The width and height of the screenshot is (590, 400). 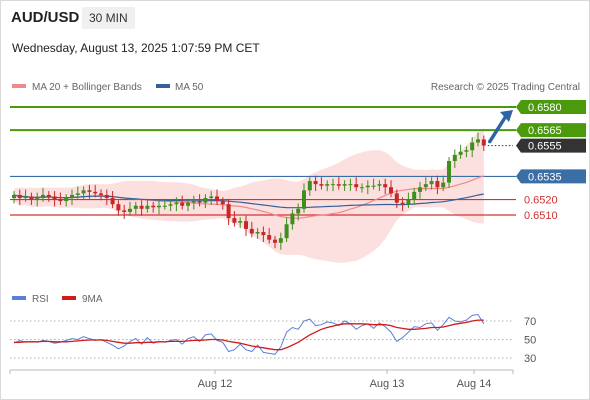 I want to click on ma50-legend-swatch, so click(x=163, y=86).